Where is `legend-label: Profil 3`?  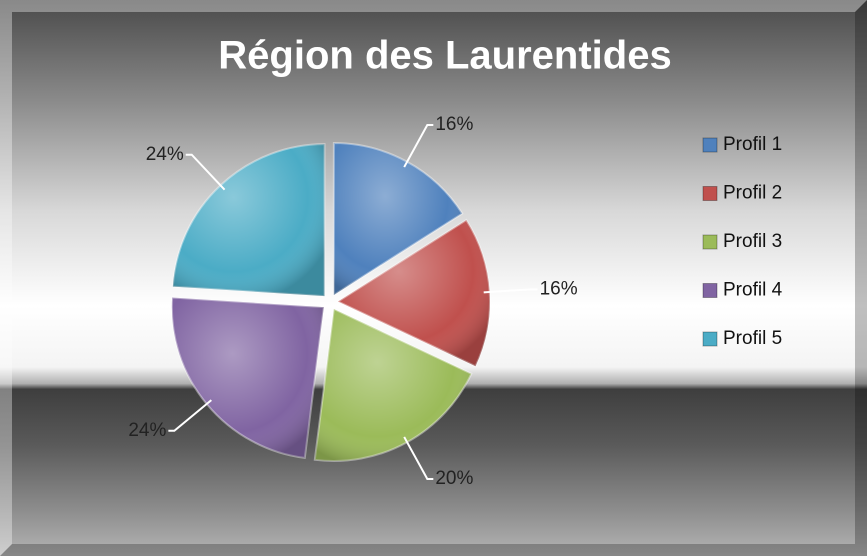
legend-label: Profil 3 is located at coordinates (752, 241).